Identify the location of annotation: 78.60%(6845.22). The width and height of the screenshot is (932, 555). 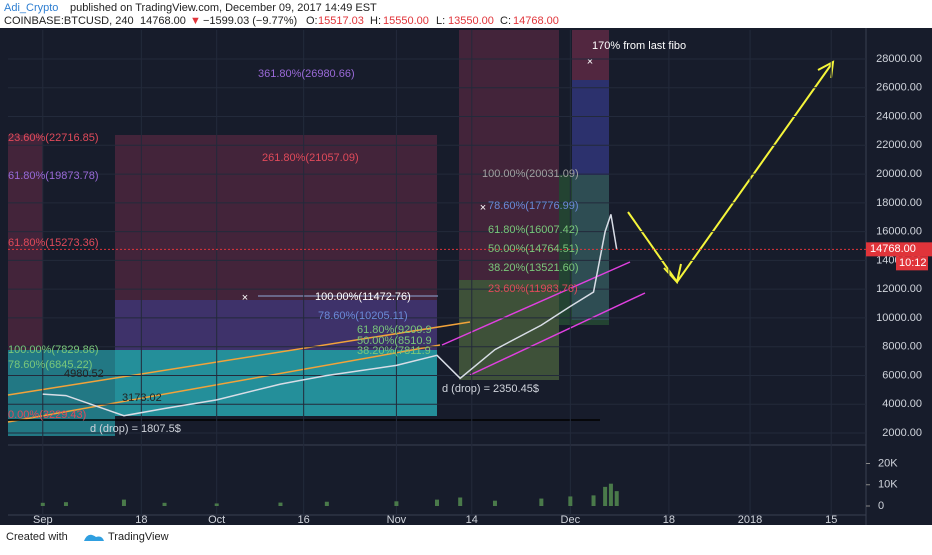
(50, 365).